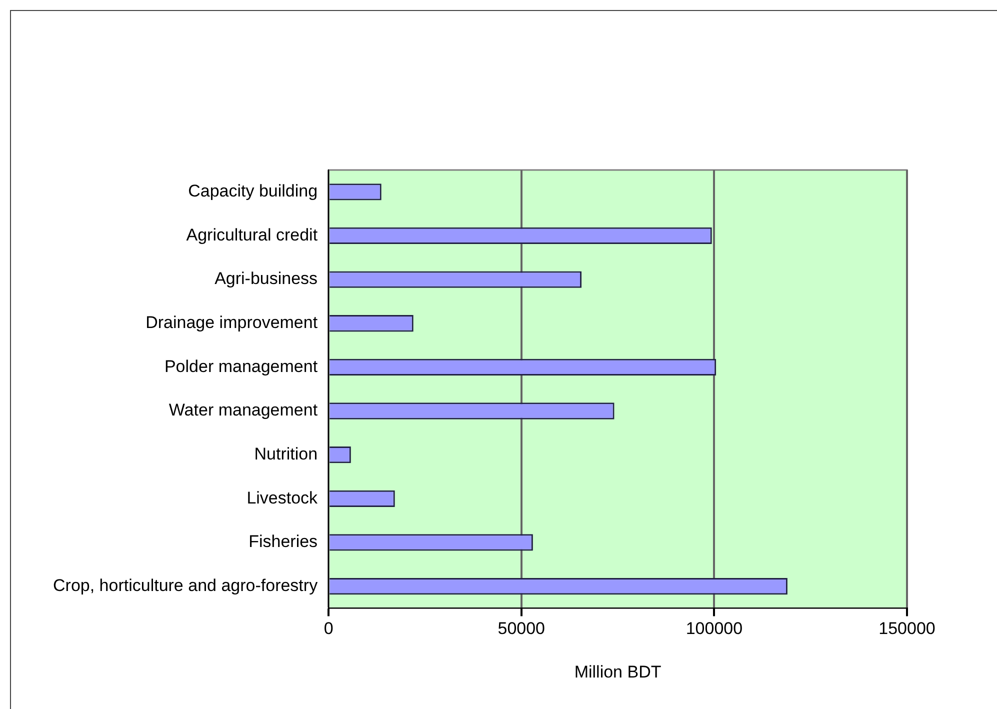 The image size is (997, 709). I want to click on y-tick-label: Water management, so click(243, 410).